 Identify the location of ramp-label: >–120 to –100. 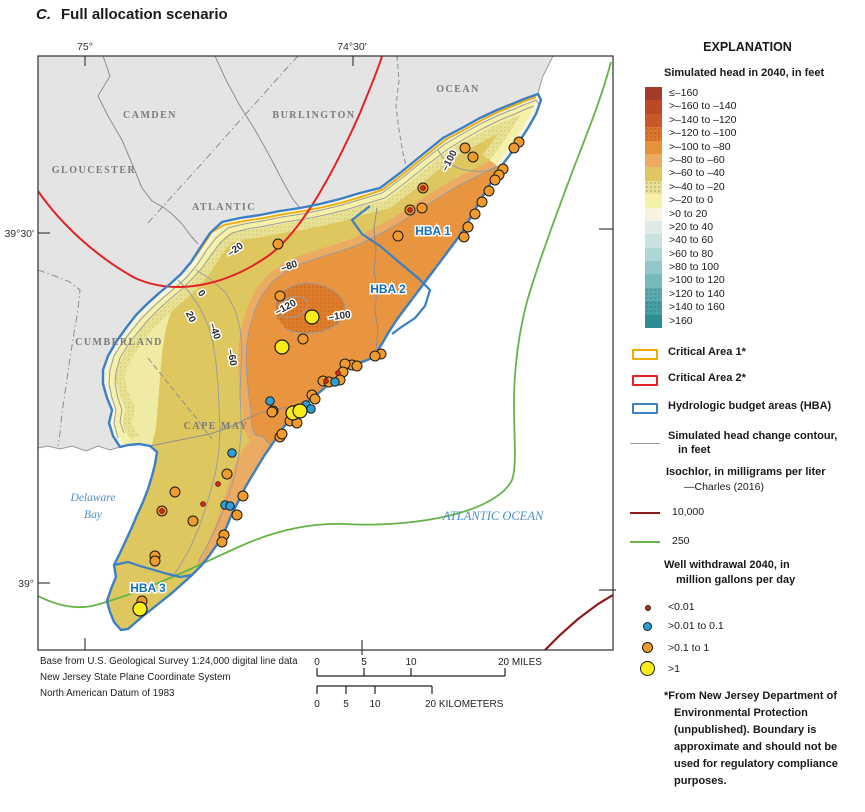
(703, 133).